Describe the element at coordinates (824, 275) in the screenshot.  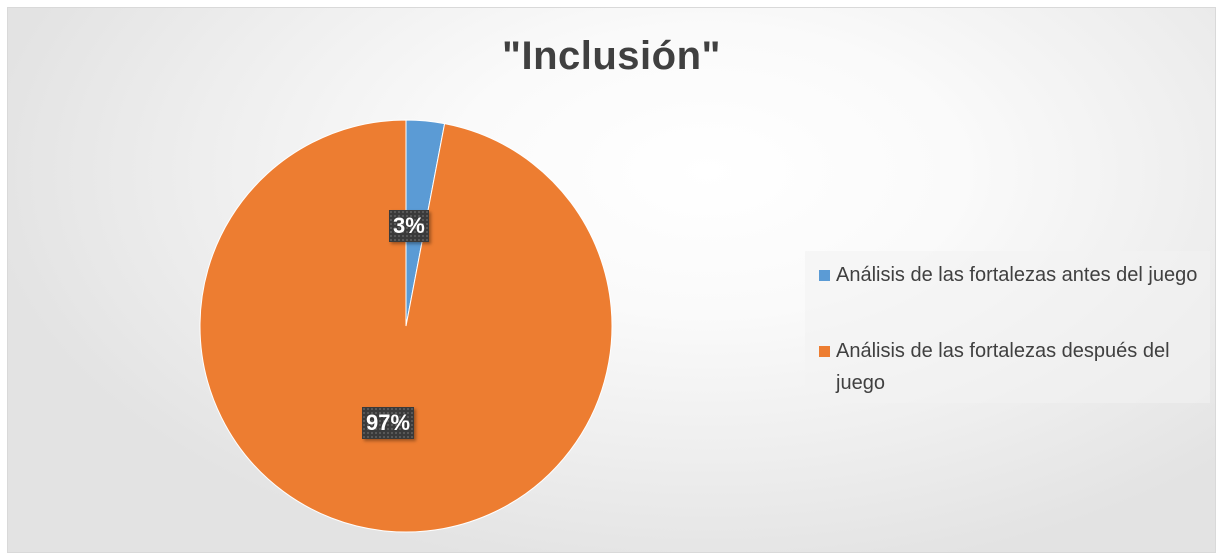
I see `legend-swatch-antes` at that location.